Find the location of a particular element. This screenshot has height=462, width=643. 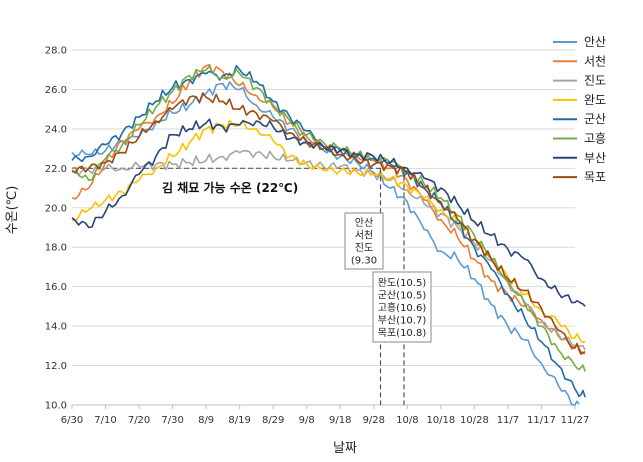

x-tick-label: 9/8 is located at coordinates (307, 420).